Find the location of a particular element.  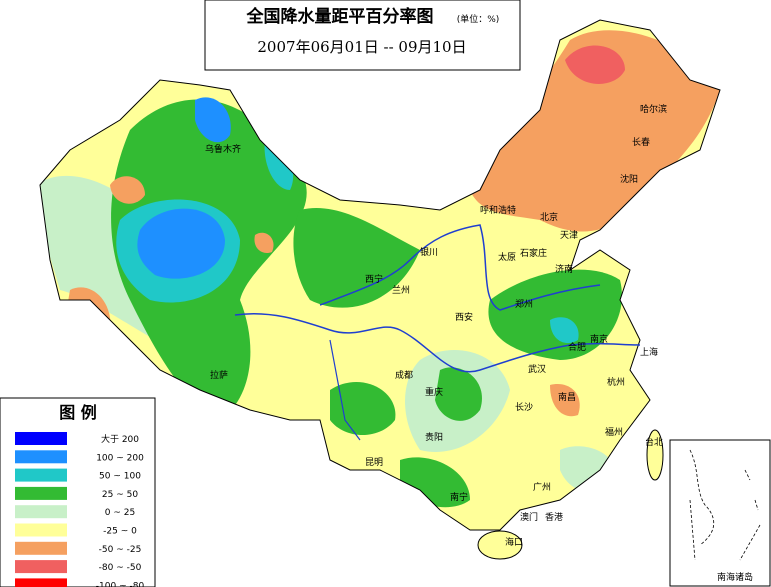

city-label: 郑州 is located at coordinates (524, 304).